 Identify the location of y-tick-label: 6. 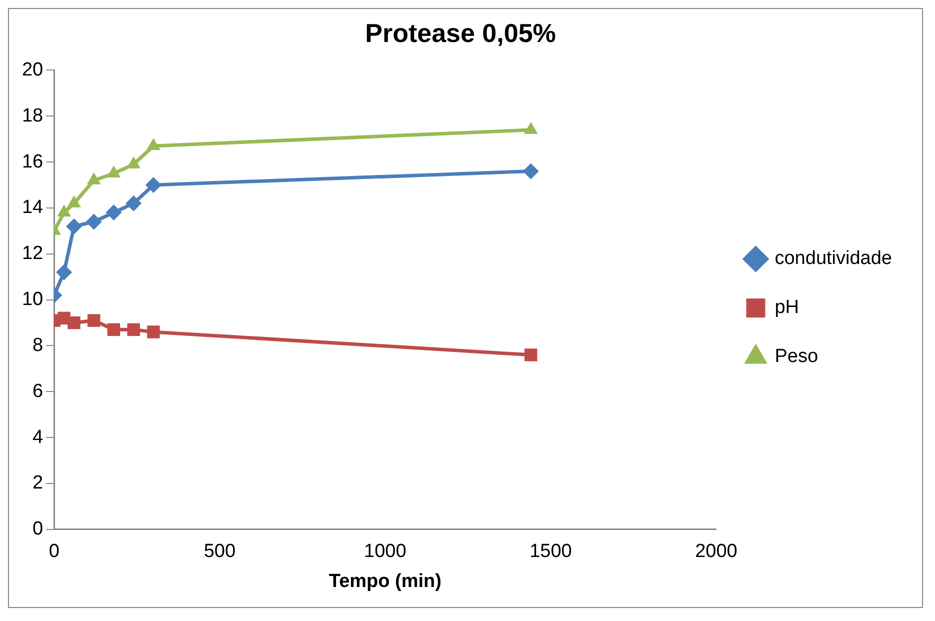
(38, 391).